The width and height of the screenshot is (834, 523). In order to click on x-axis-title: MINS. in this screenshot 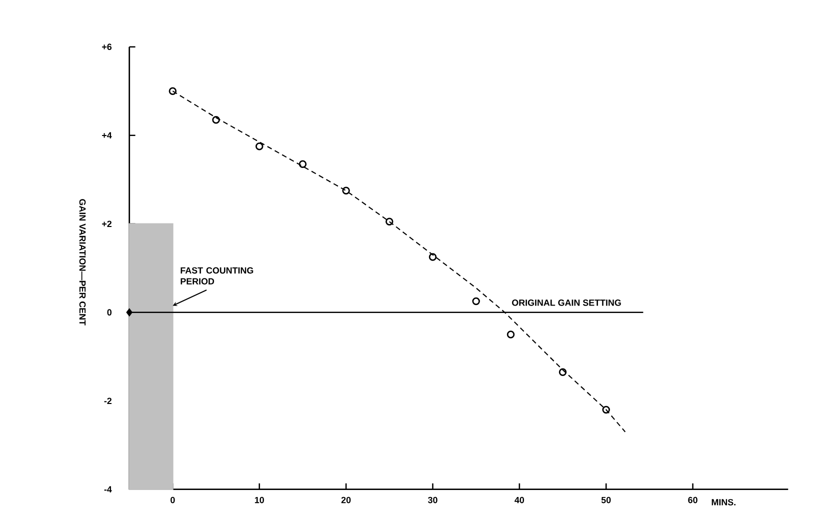, I will do `click(724, 502)`.